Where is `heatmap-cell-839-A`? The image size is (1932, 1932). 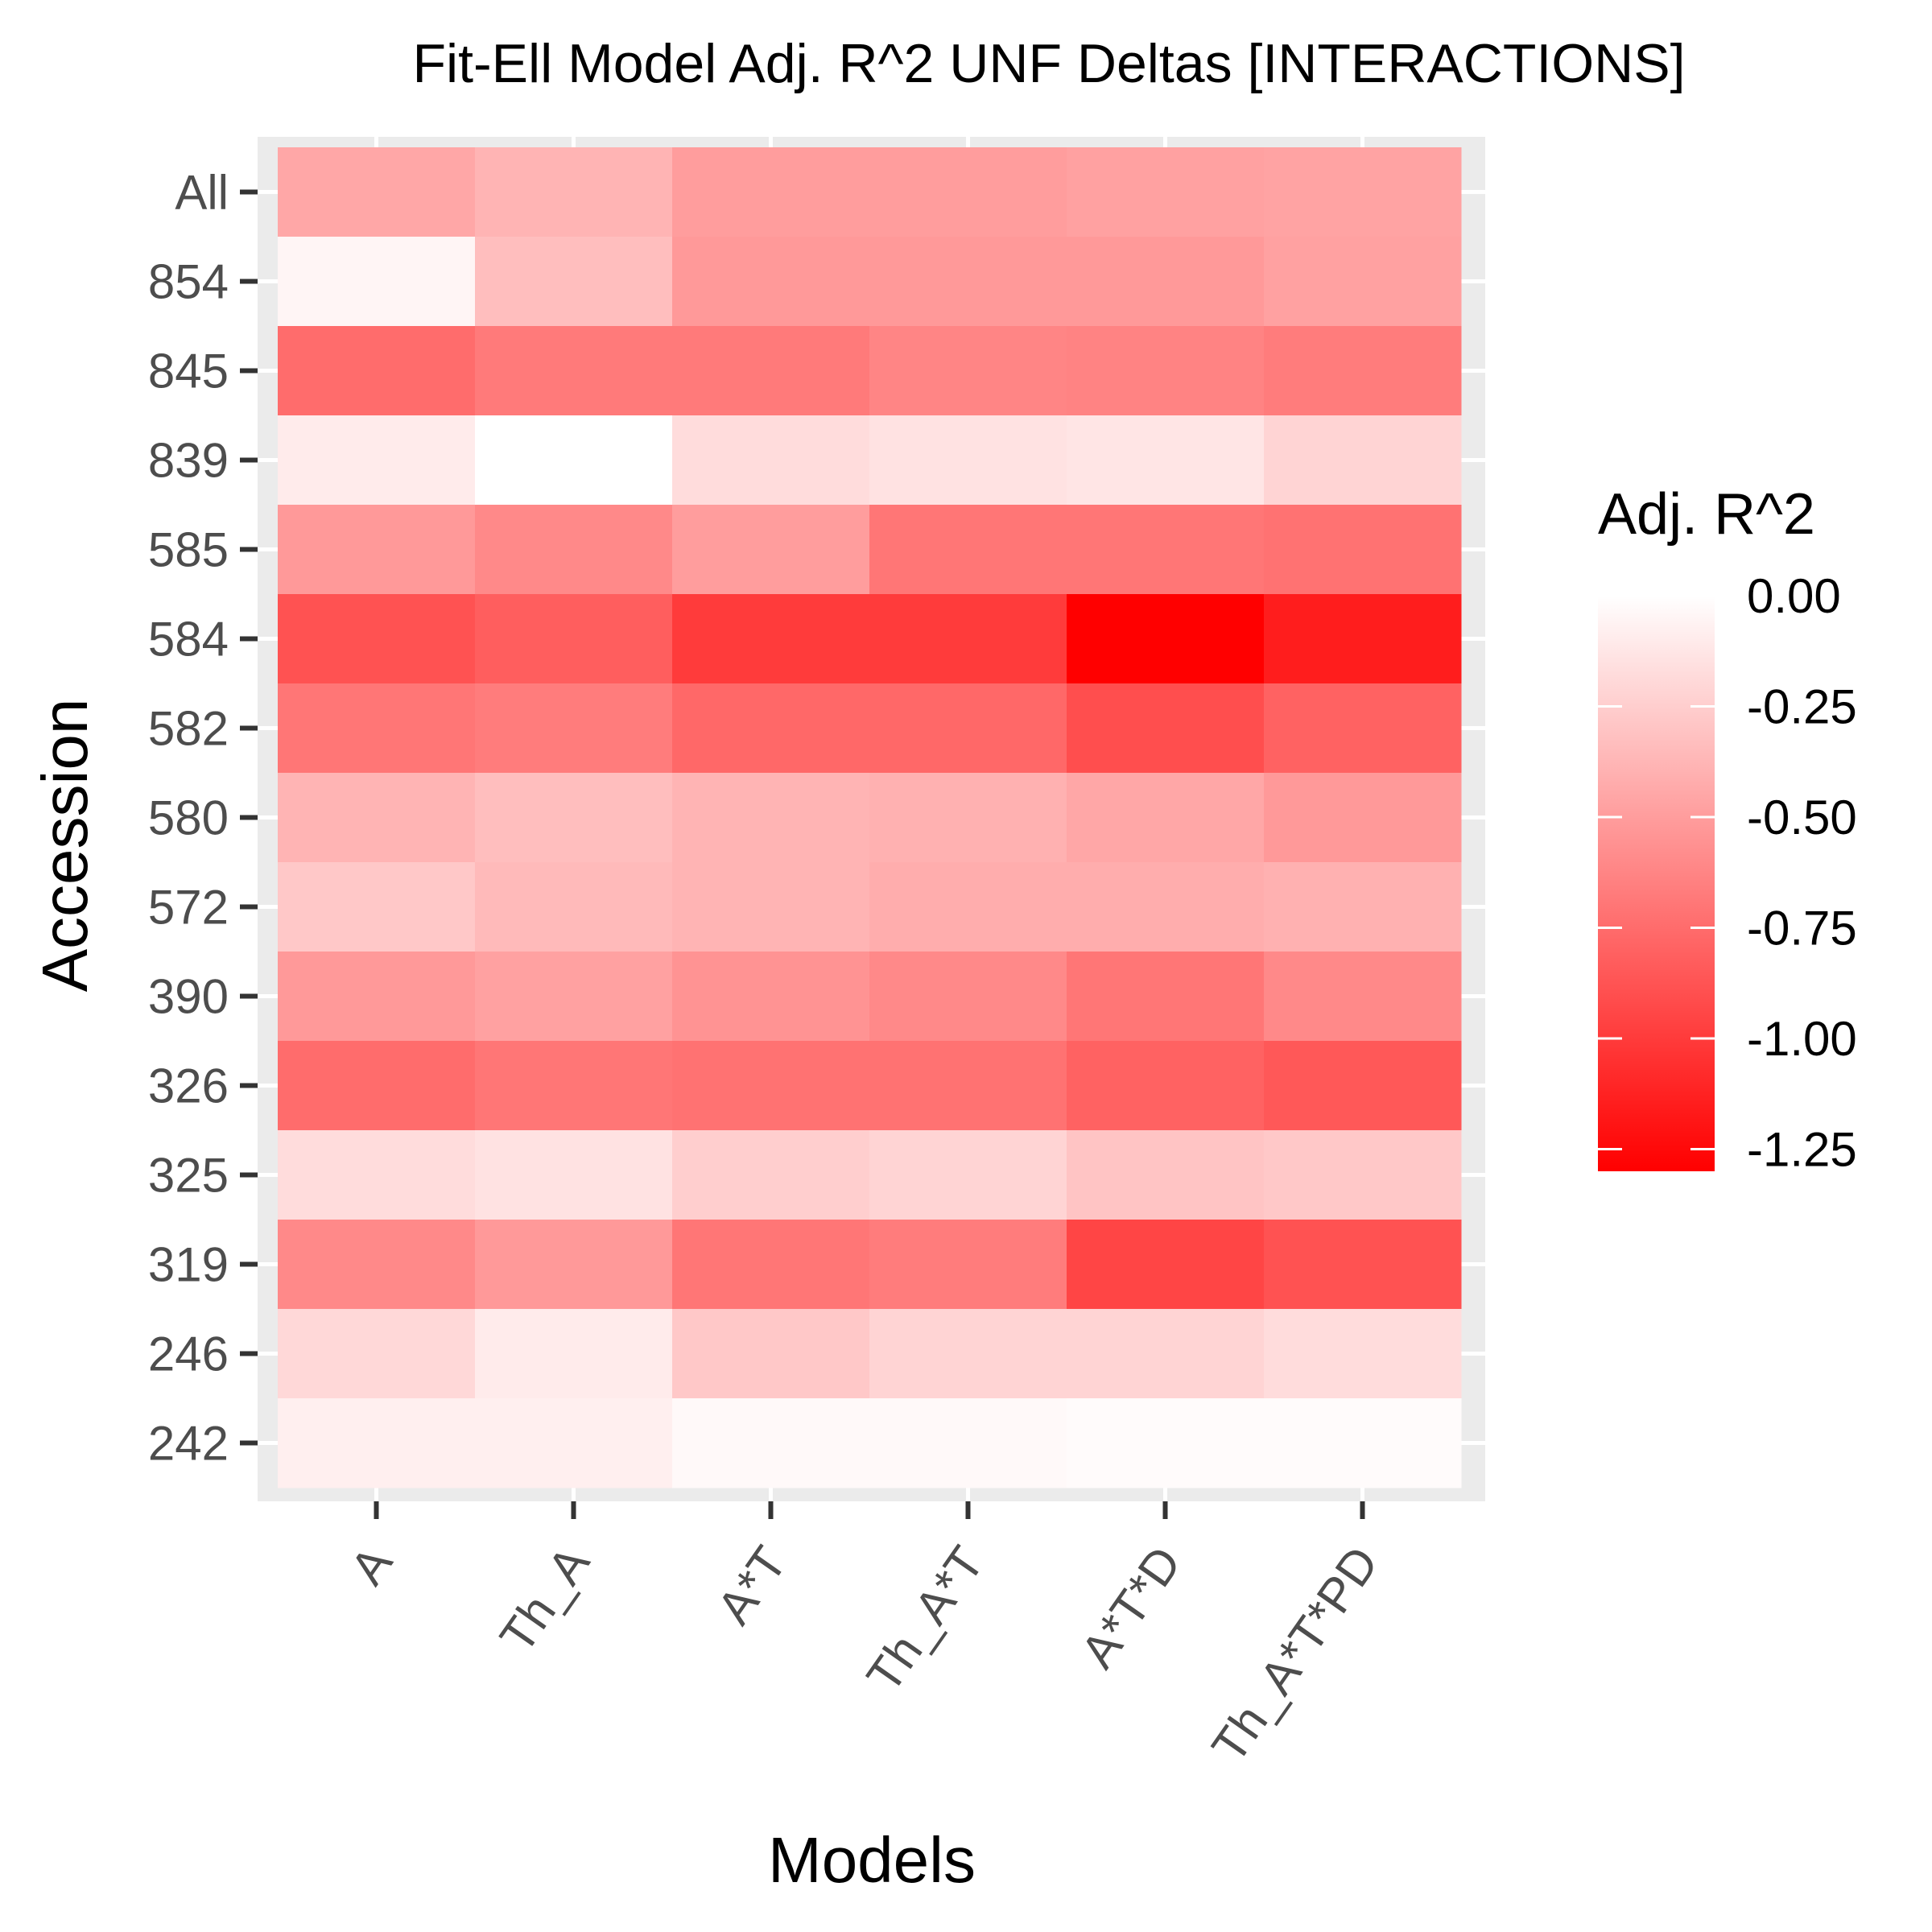
heatmap-cell-839-A is located at coordinates (377, 460).